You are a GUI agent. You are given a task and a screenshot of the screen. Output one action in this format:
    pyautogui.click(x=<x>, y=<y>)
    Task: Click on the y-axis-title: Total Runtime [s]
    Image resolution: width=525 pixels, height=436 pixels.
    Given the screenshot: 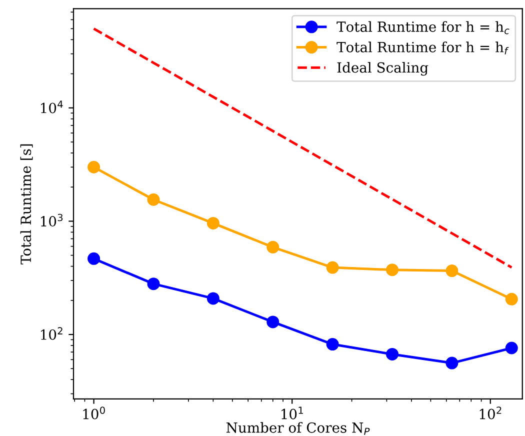 What is the action you would take?
    pyautogui.click(x=26, y=204)
    